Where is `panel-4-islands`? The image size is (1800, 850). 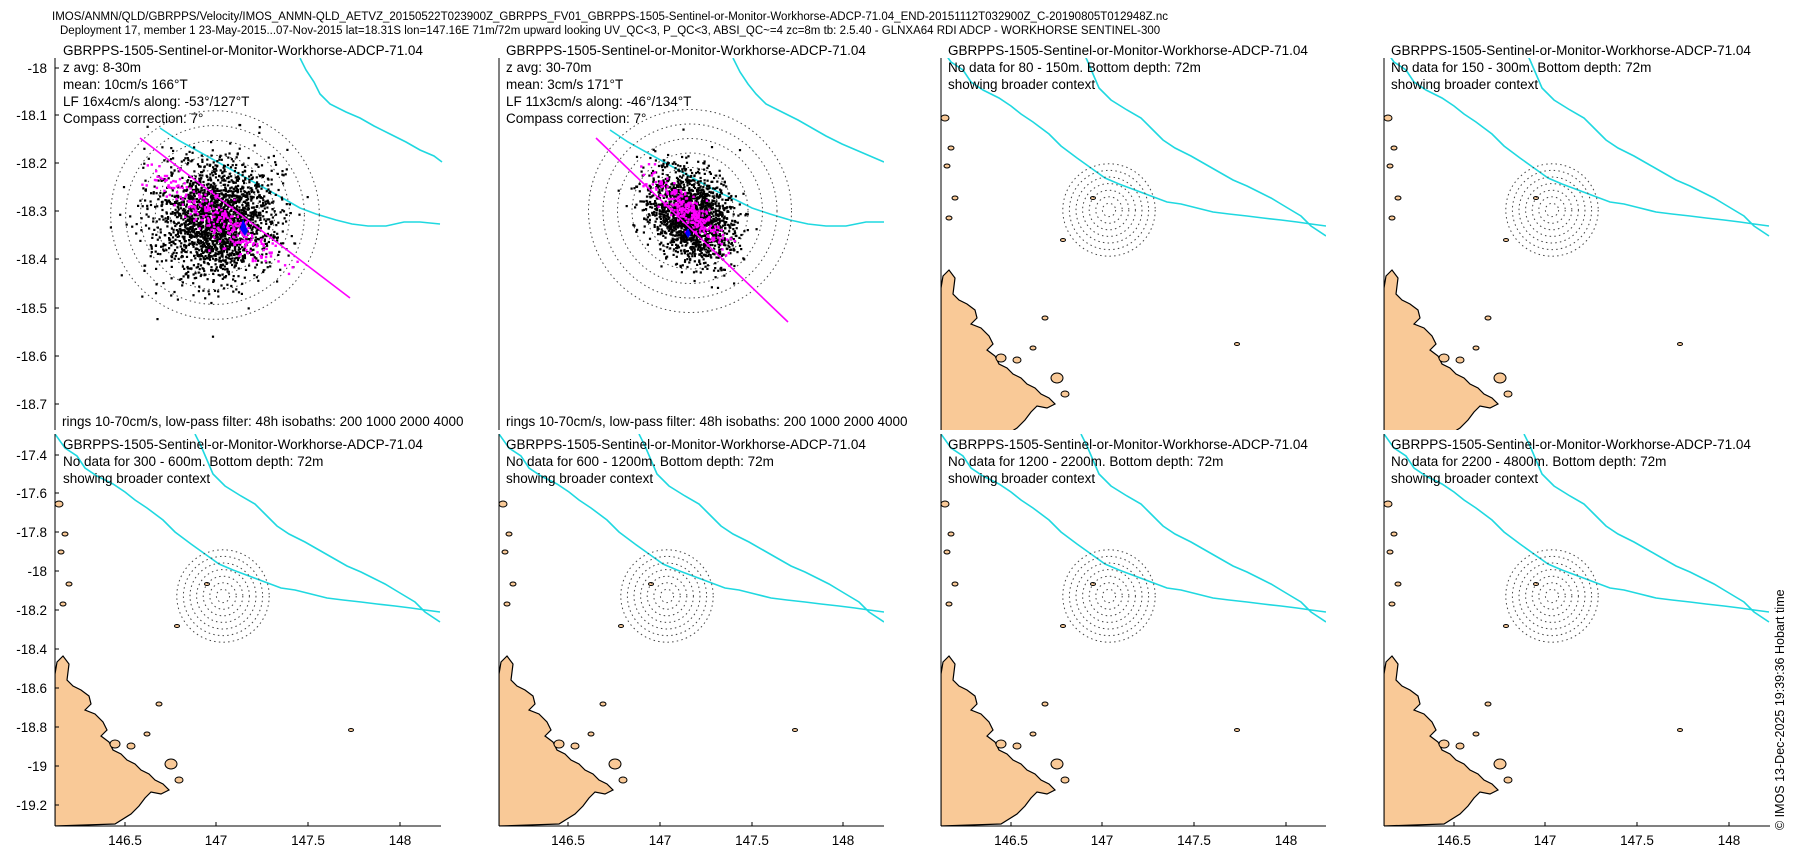 panel-4-islands is located at coordinates (1533, 256).